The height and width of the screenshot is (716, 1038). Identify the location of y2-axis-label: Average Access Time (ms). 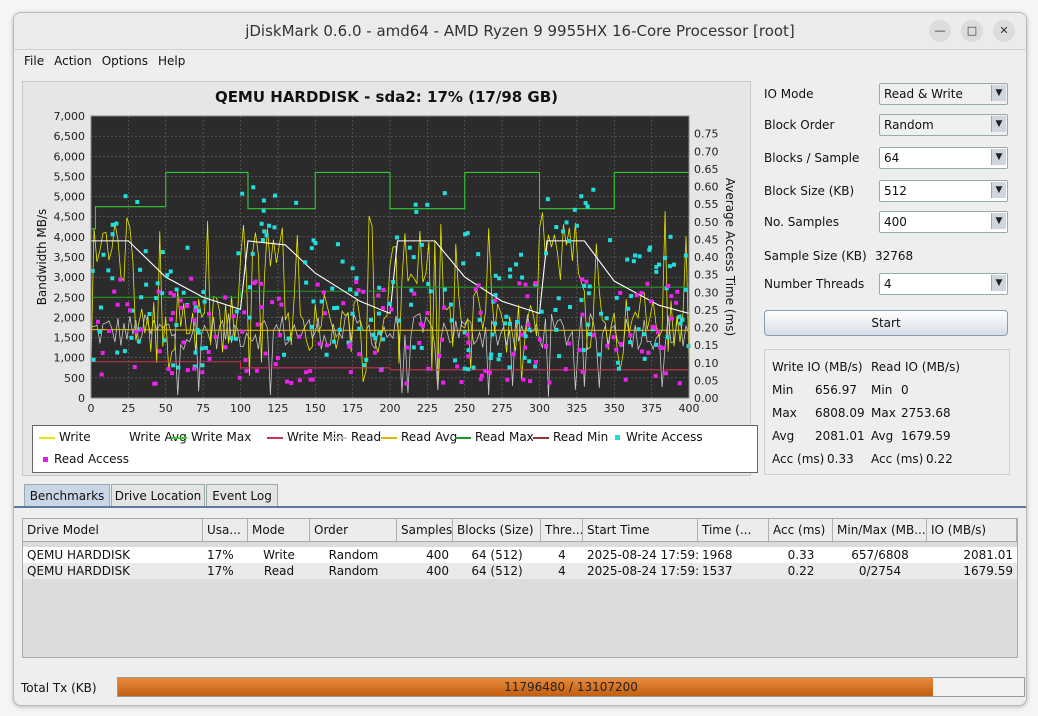
(730, 257).